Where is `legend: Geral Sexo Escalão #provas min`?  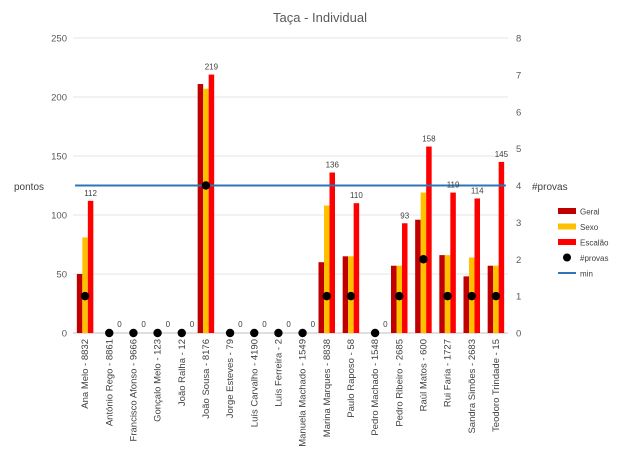 legend: Geral Sexo Escalão #provas min is located at coordinates (583, 243).